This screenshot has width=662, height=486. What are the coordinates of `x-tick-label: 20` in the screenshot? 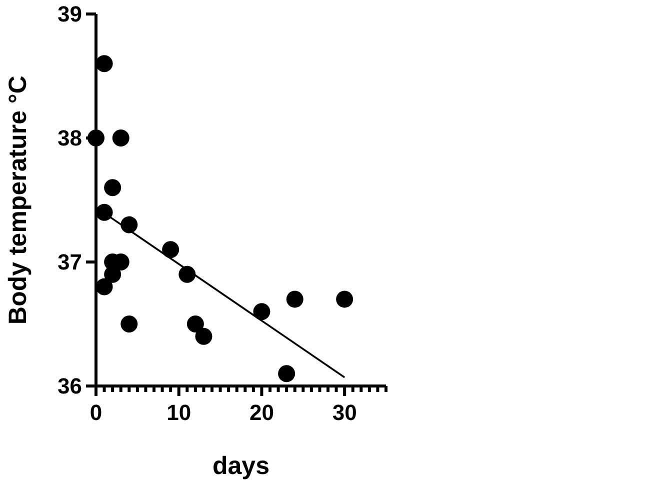 It's located at (261, 412).